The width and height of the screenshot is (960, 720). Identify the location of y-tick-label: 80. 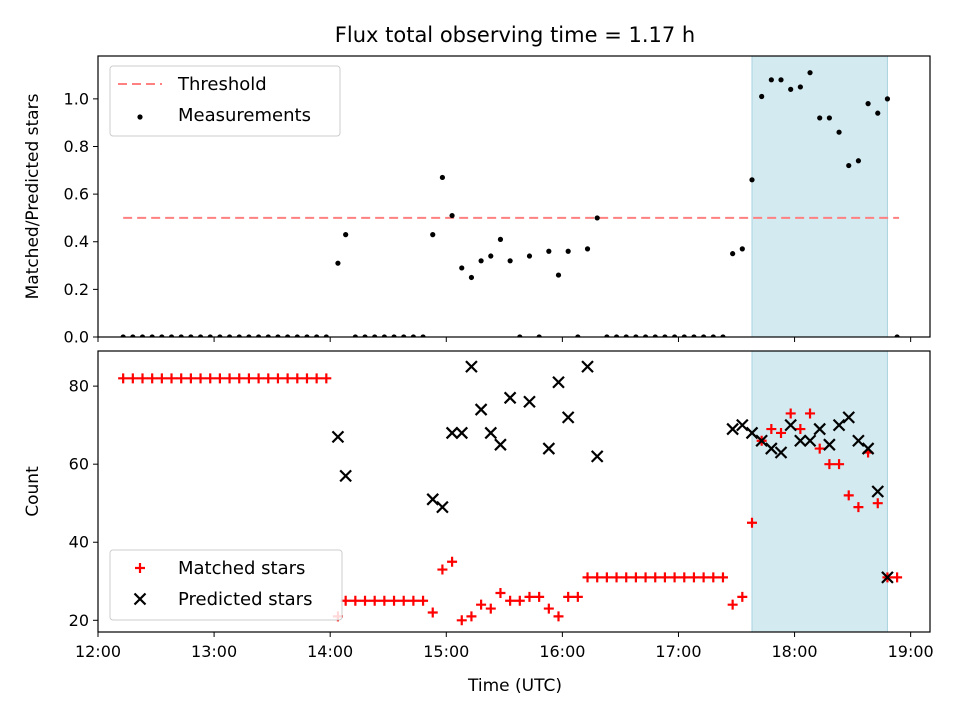
(79, 386).